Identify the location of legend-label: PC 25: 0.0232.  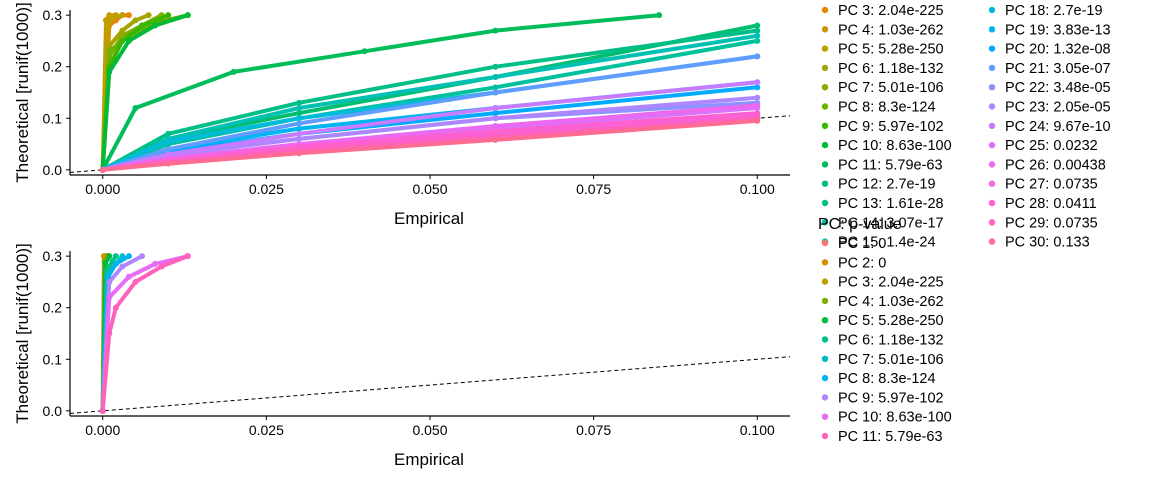
(1051, 146).